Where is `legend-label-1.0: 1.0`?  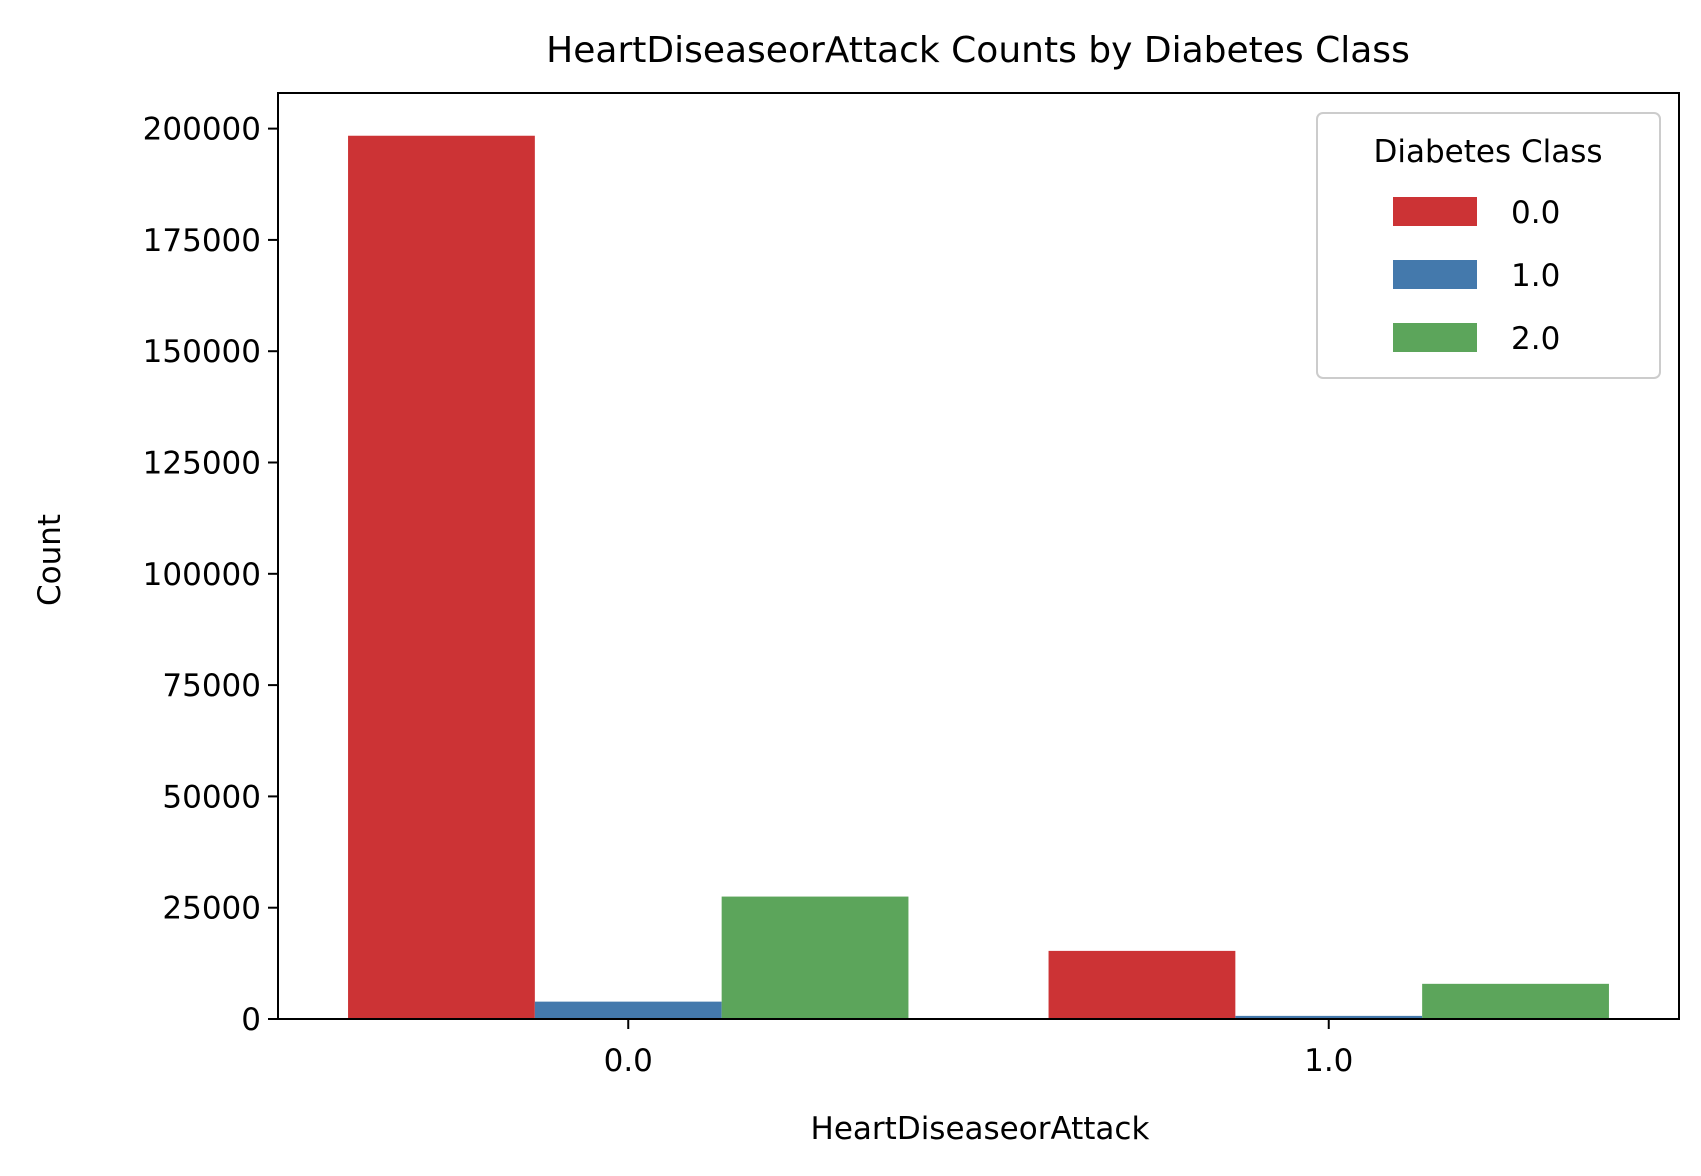
legend-label-1.0: 1.0 is located at coordinates (1535, 276).